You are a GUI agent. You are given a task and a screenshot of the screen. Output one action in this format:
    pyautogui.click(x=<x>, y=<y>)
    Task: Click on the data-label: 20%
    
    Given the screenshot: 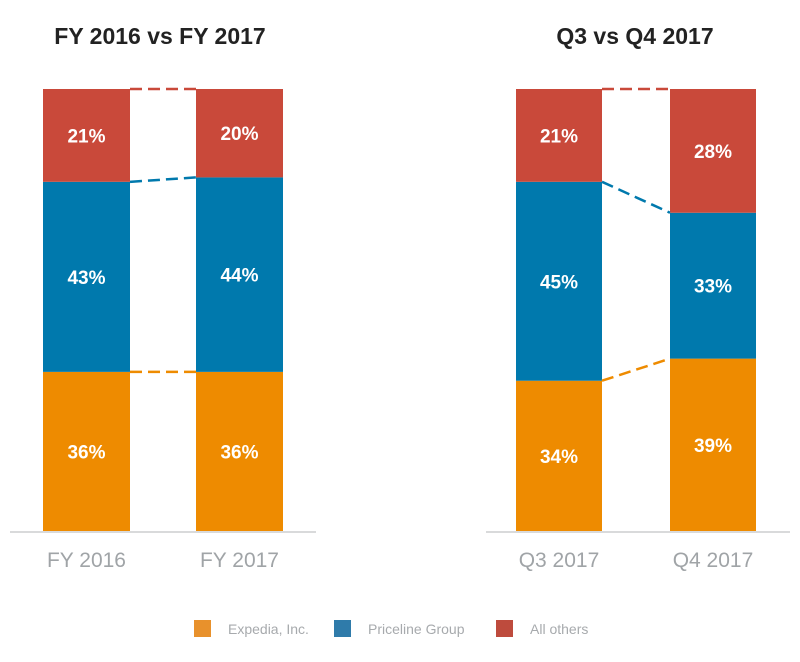 What is the action you would take?
    pyautogui.click(x=239, y=134)
    